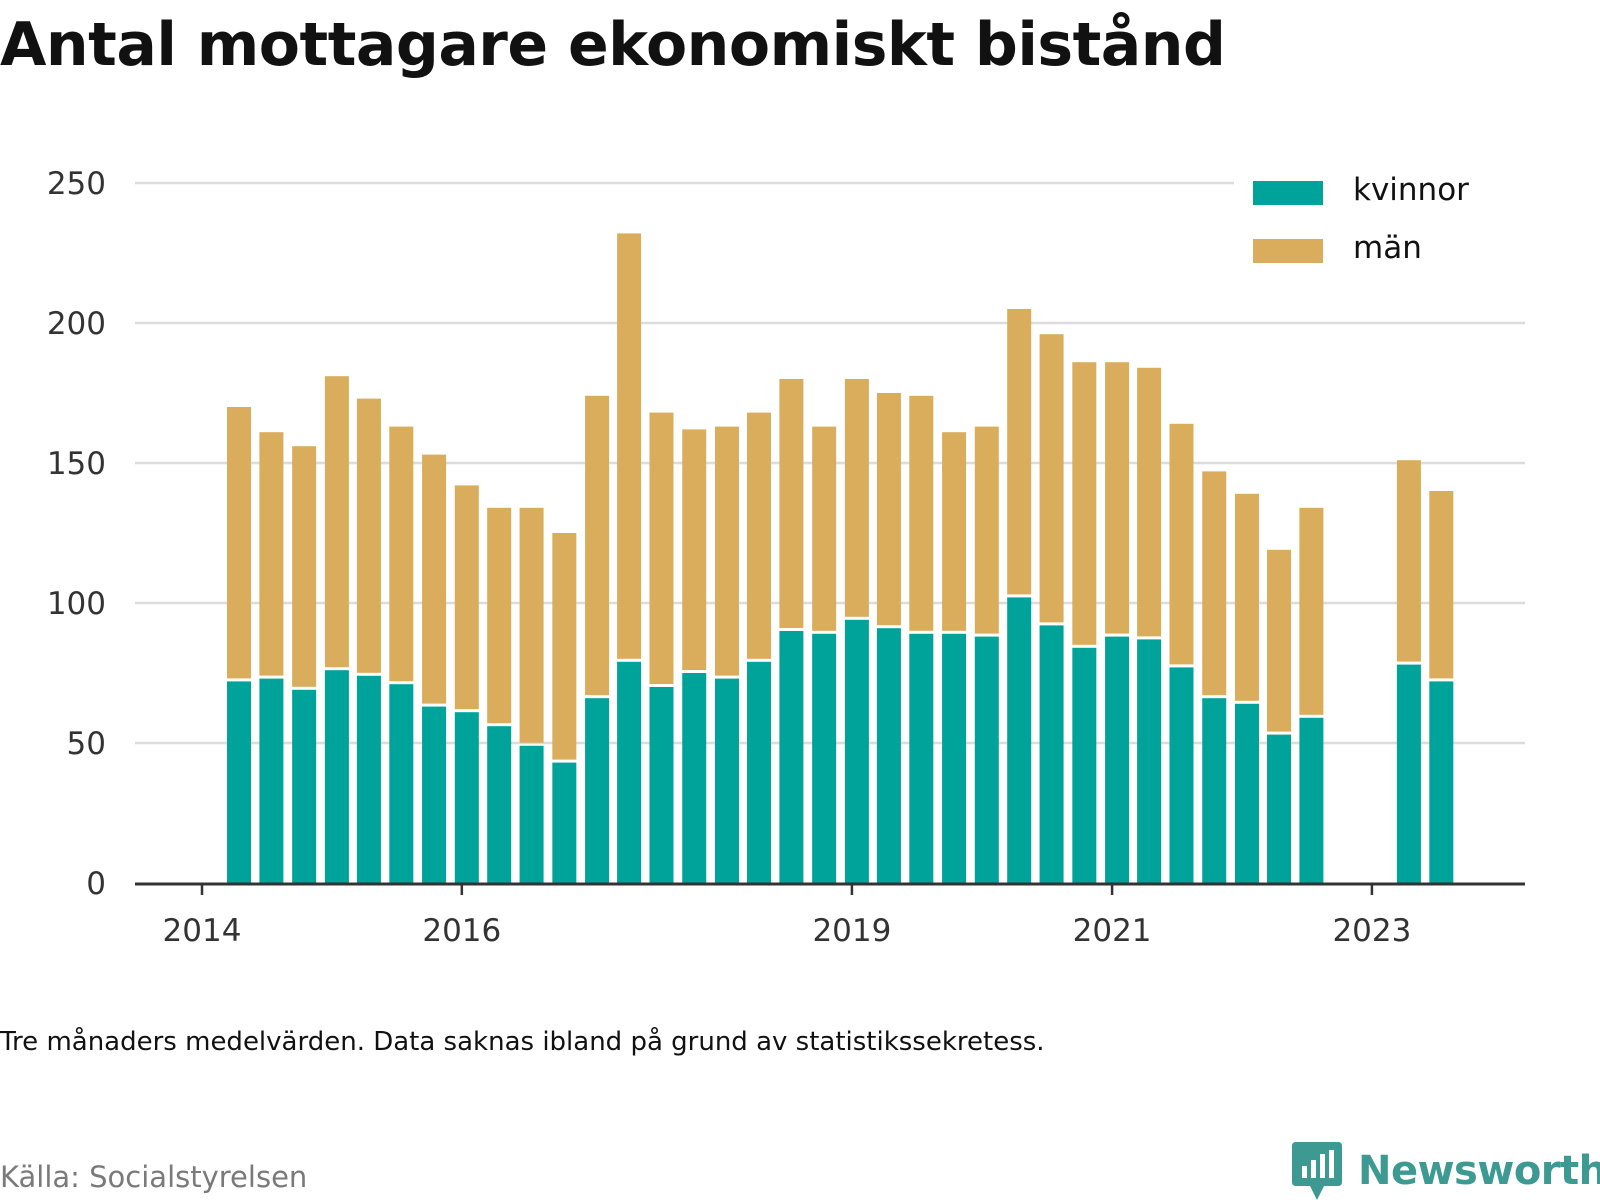  What do you see at coordinates (851, 931) in the screenshot?
I see `x-tick-label: 2019` at bounding box center [851, 931].